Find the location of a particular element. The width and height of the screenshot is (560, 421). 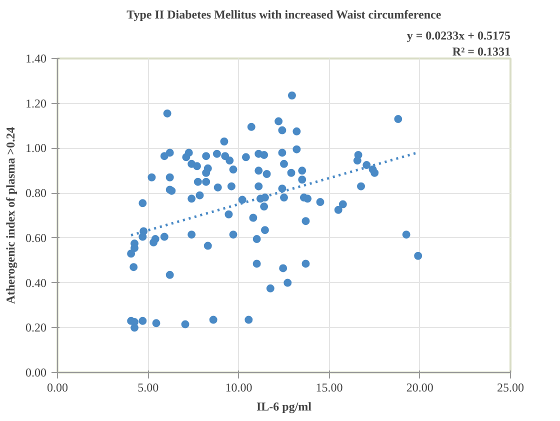

y-tick-label: 0.00 is located at coordinates (36, 373).